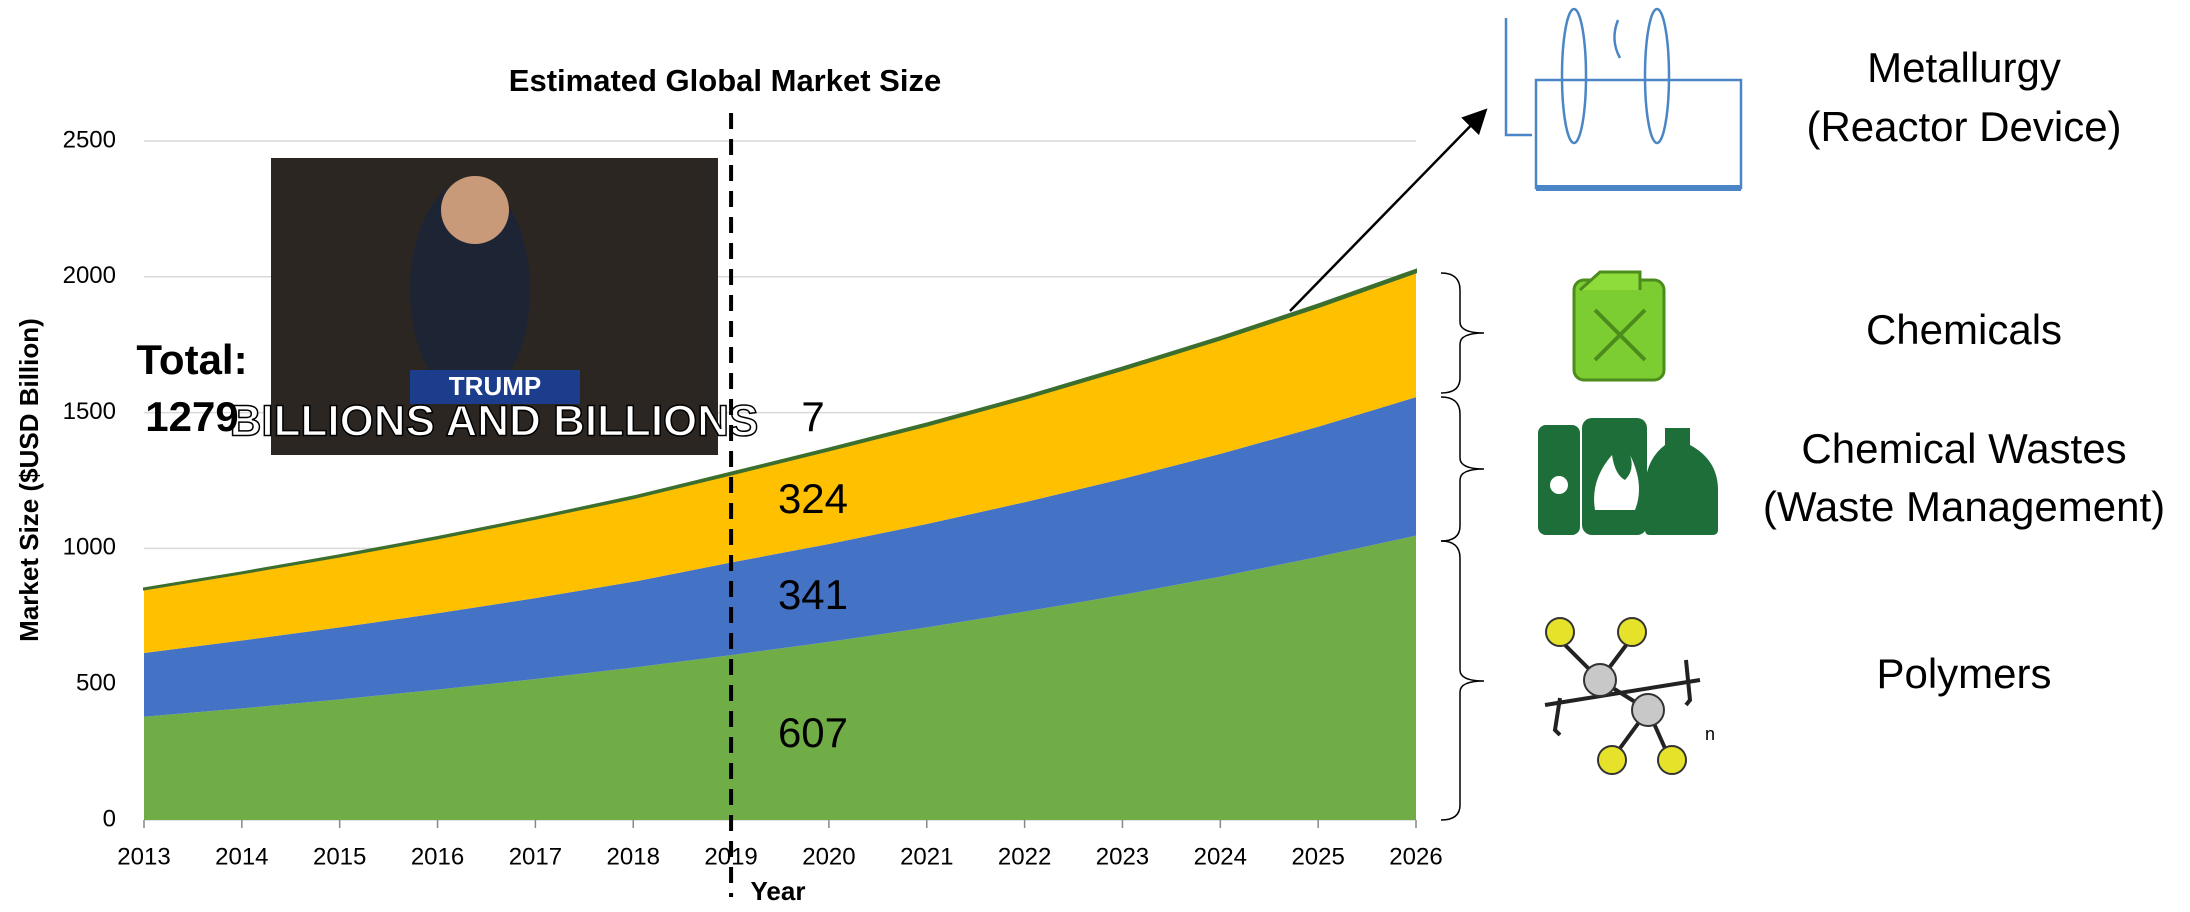  What do you see at coordinates (437, 856) in the screenshot?
I see `x-tick-label: 2016` at bounding box center [437, 856].